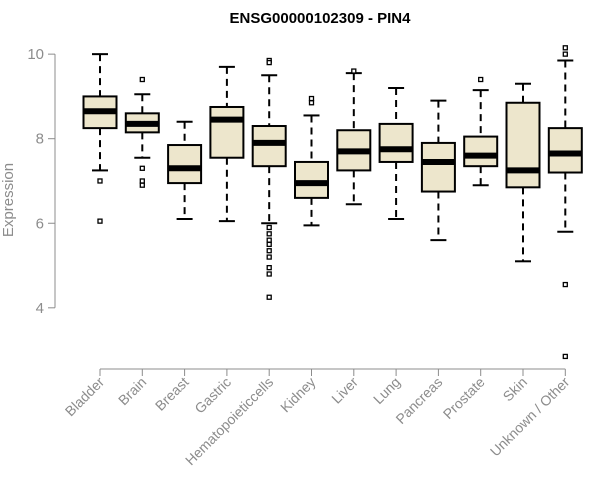 The width and height of the screenshot is (600, 500). I want to click on x-tick-label: Prostate, so click(464, 398).